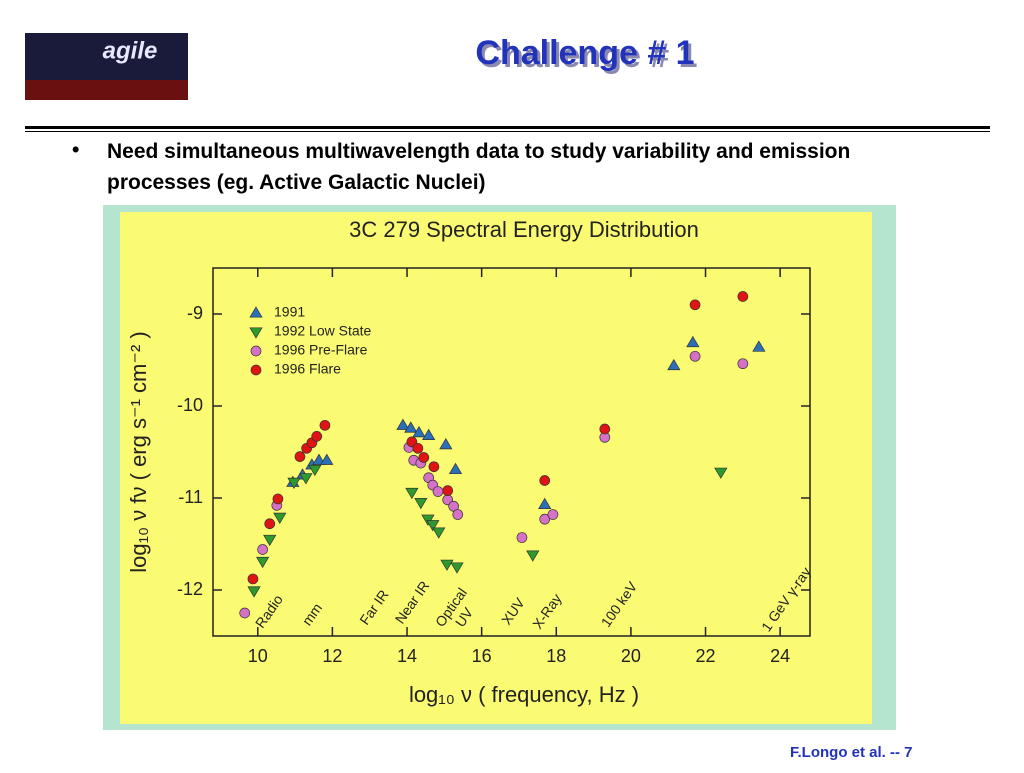 This screenshot has height=773, width=1024. I want to click on x-tick-label: 20, so click(631, 656).